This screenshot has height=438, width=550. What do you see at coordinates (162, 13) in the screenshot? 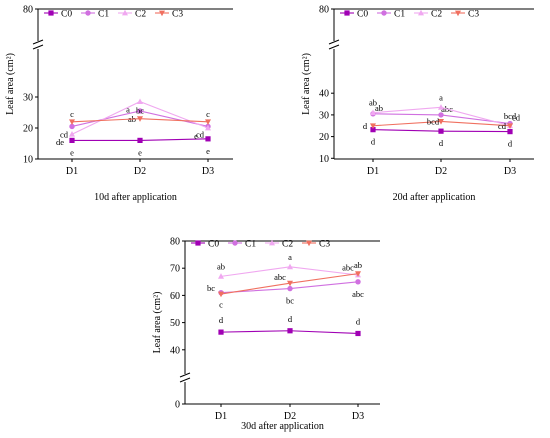
I see `panel-1-legend-marker-C3` at bounding box center [162, 13].